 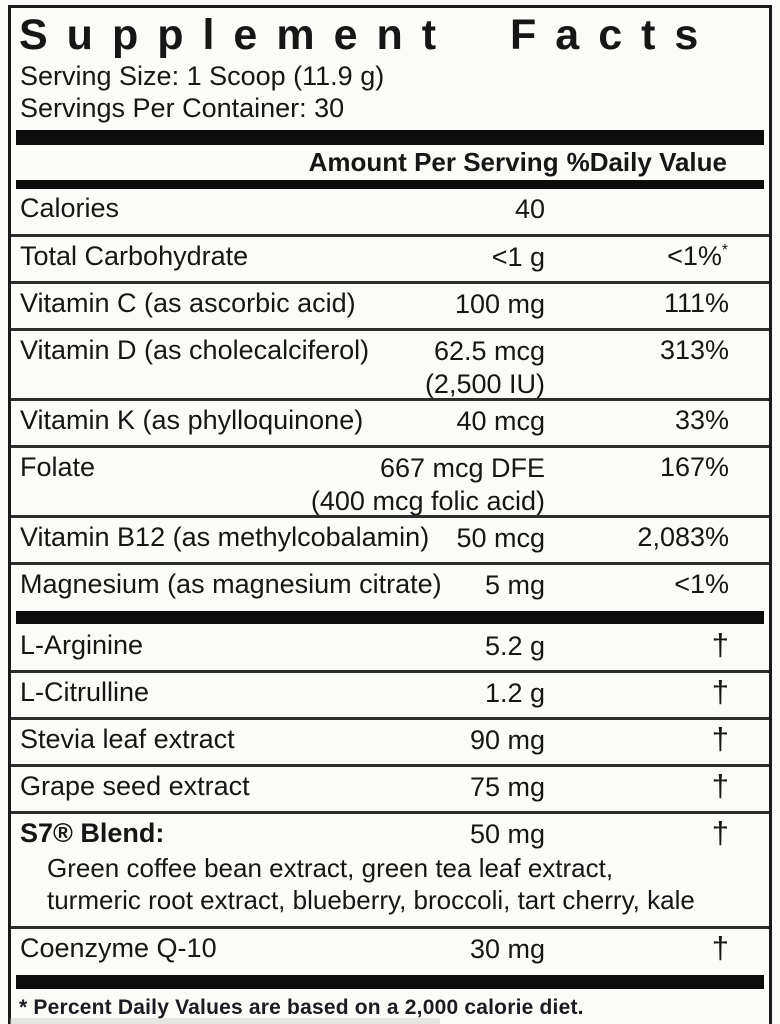 I want to click on amount-value: 100 mg, so click(x=499, y=303).